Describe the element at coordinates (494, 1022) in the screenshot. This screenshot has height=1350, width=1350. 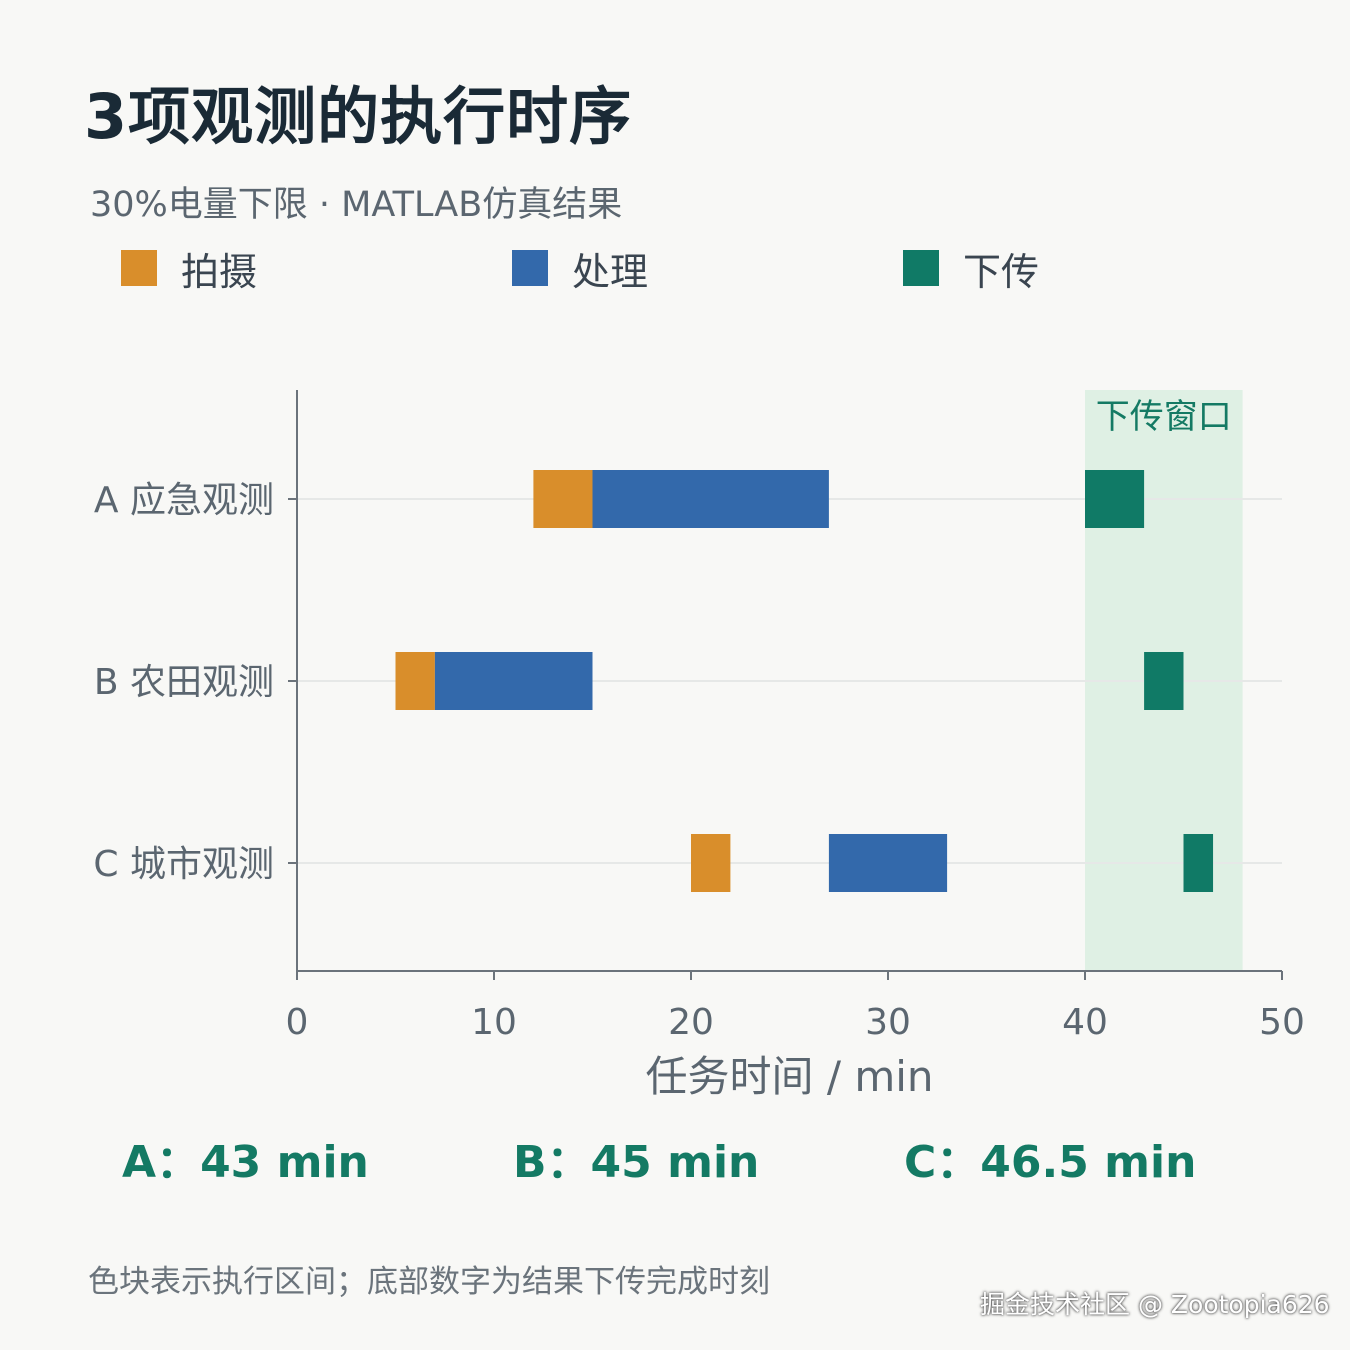
I see `x-tick-label-10: 10` at that location.